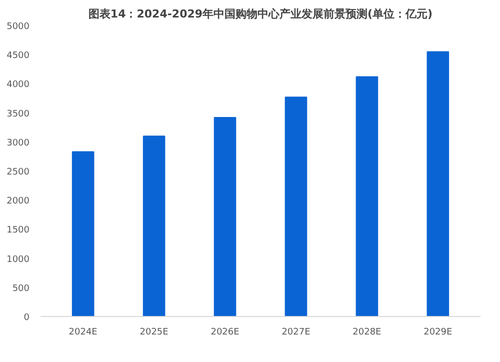 The height and width of the screenshot is (362, 500). I want to click on x-tick-label: 2027E, so click(296, 333).